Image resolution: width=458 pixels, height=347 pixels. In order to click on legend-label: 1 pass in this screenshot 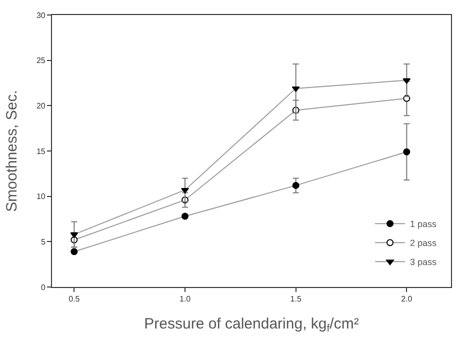, I will do `click(424, 224)`.